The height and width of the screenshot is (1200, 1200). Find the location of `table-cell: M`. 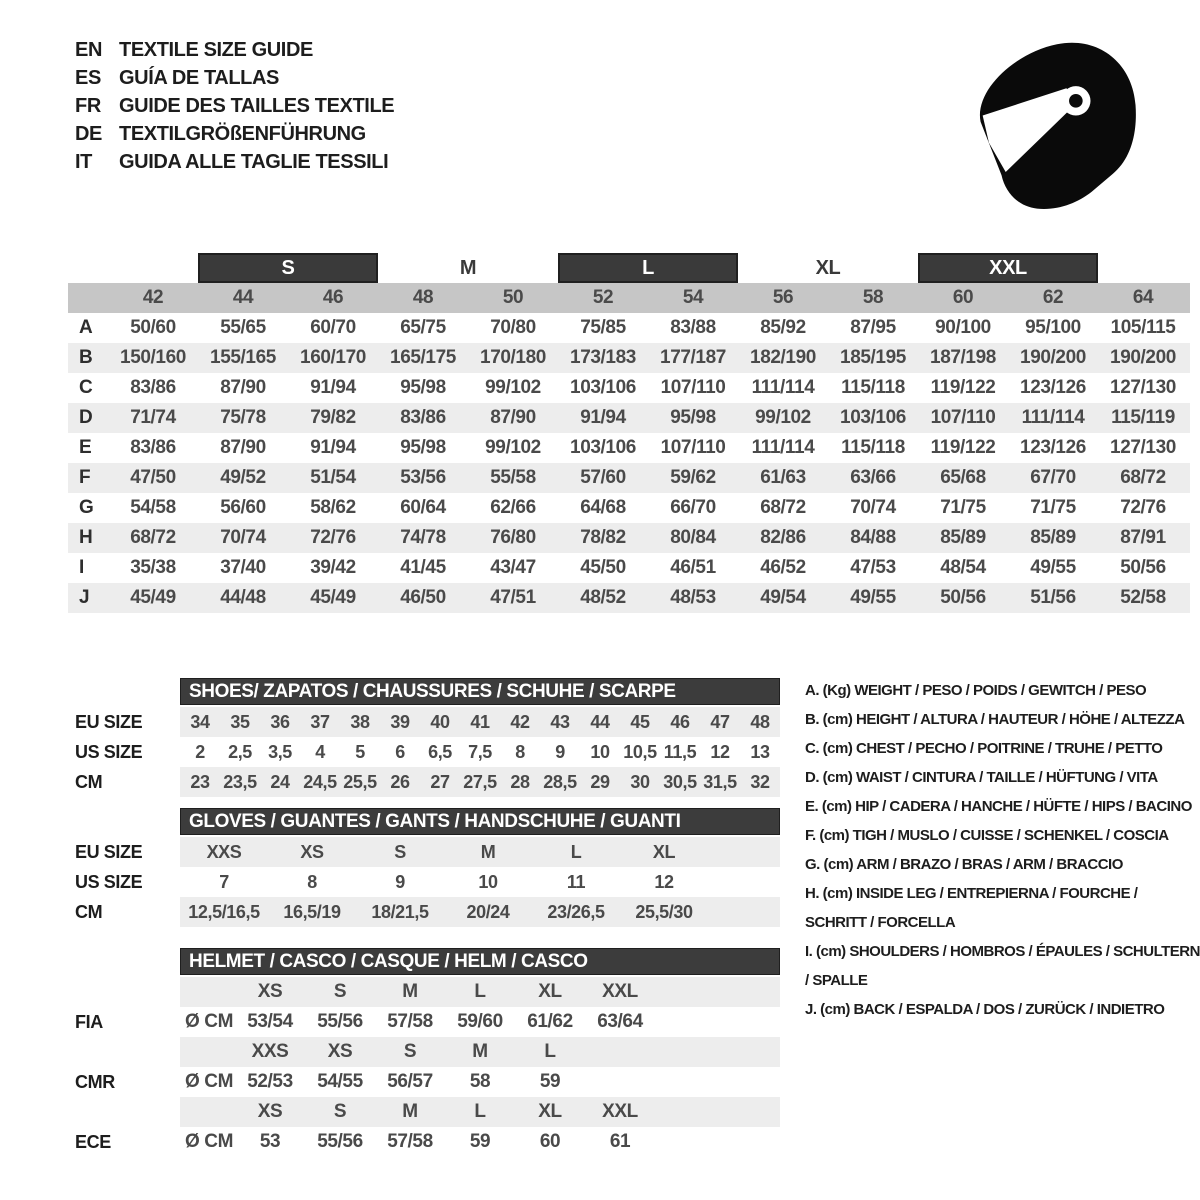

table-cell: M is located at coordinates (480, 1051).